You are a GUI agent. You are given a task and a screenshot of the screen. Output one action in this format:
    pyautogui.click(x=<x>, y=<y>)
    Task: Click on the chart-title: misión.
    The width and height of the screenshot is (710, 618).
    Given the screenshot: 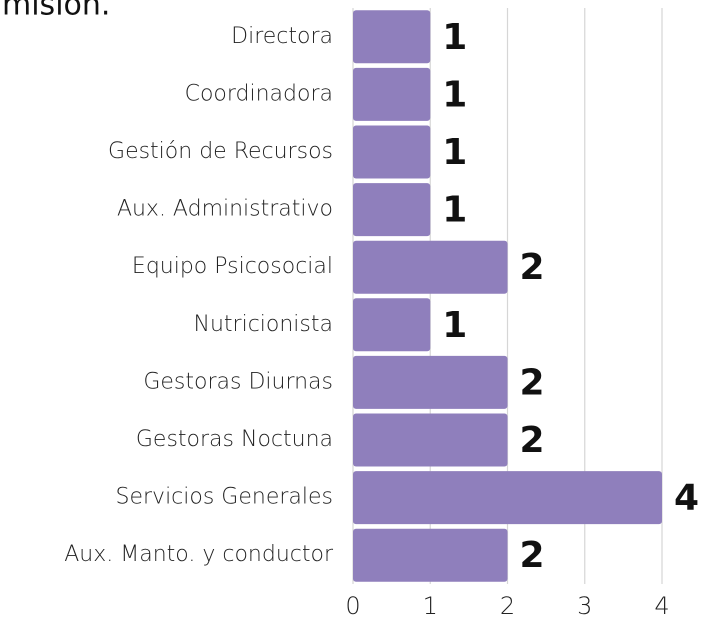 What is the action you would take?
    pyautogui.click(x=56, y=11)
    